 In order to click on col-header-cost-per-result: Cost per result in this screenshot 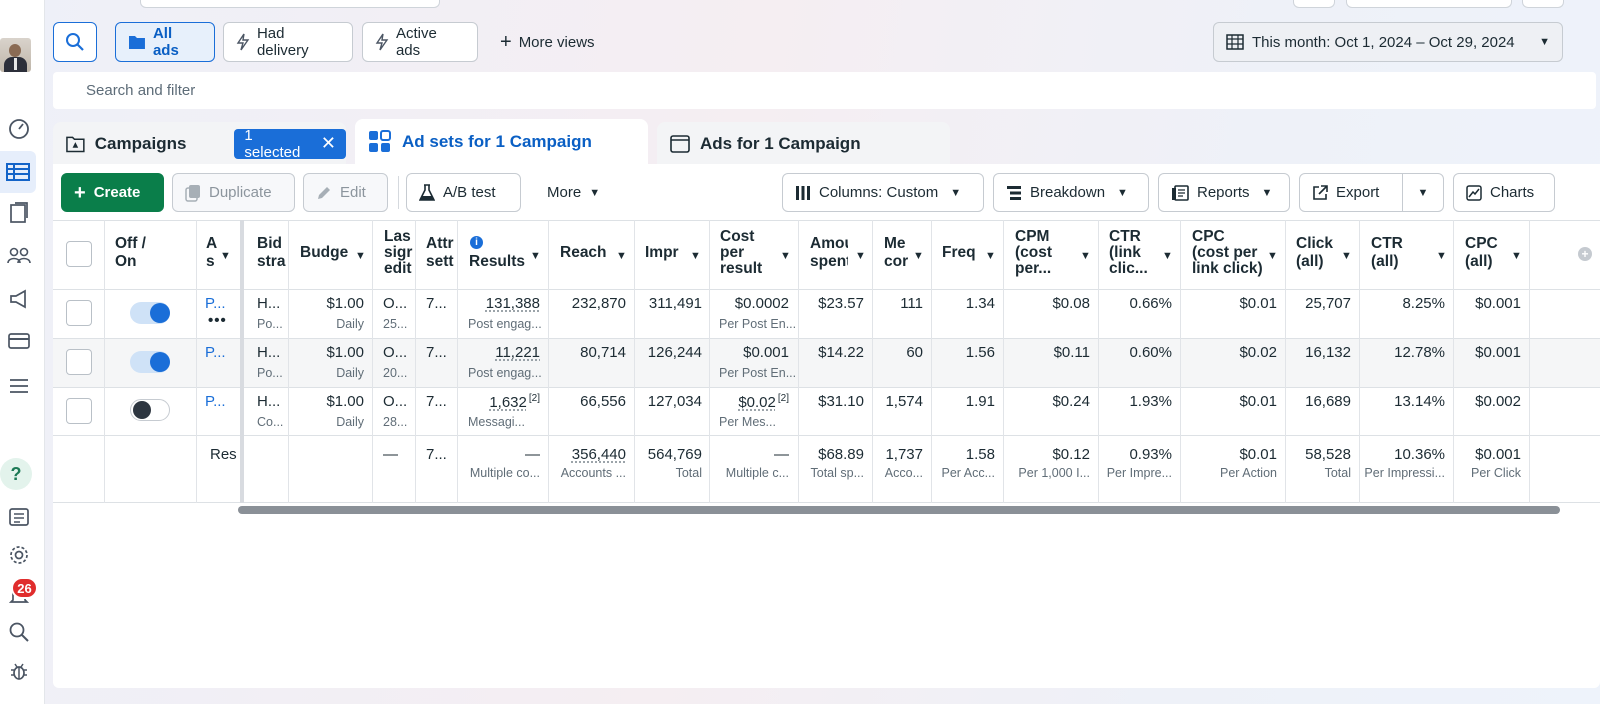, I will do `click(741, 253)`.